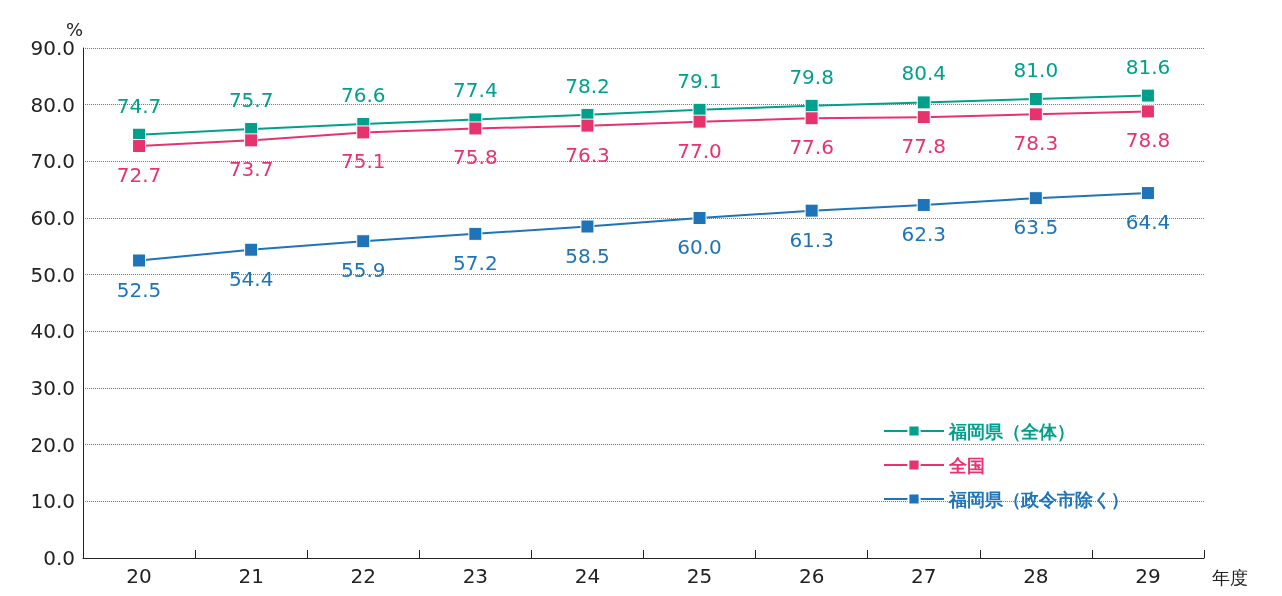  What do you see at coordinates (1036, 143) in the screenshot?
I see `data-label: 78.3` at bounding box center [1036, 143].